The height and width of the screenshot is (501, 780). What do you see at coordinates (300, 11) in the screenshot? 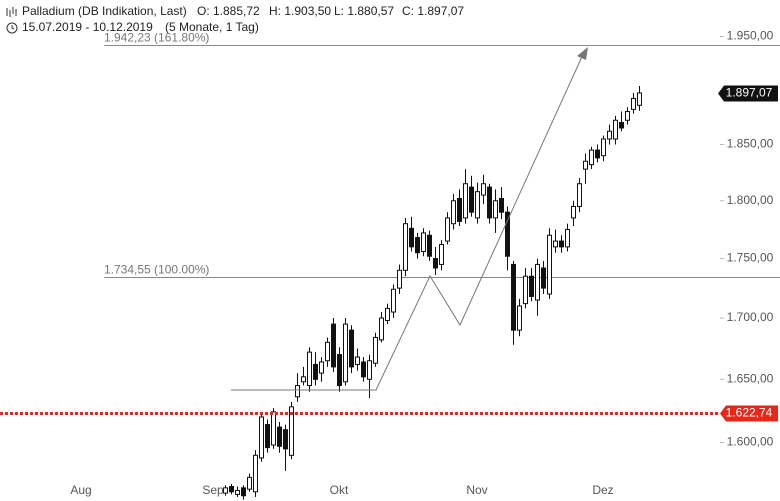
I see `high-value: H: 1.903,50` at bounding box center [300, 11].